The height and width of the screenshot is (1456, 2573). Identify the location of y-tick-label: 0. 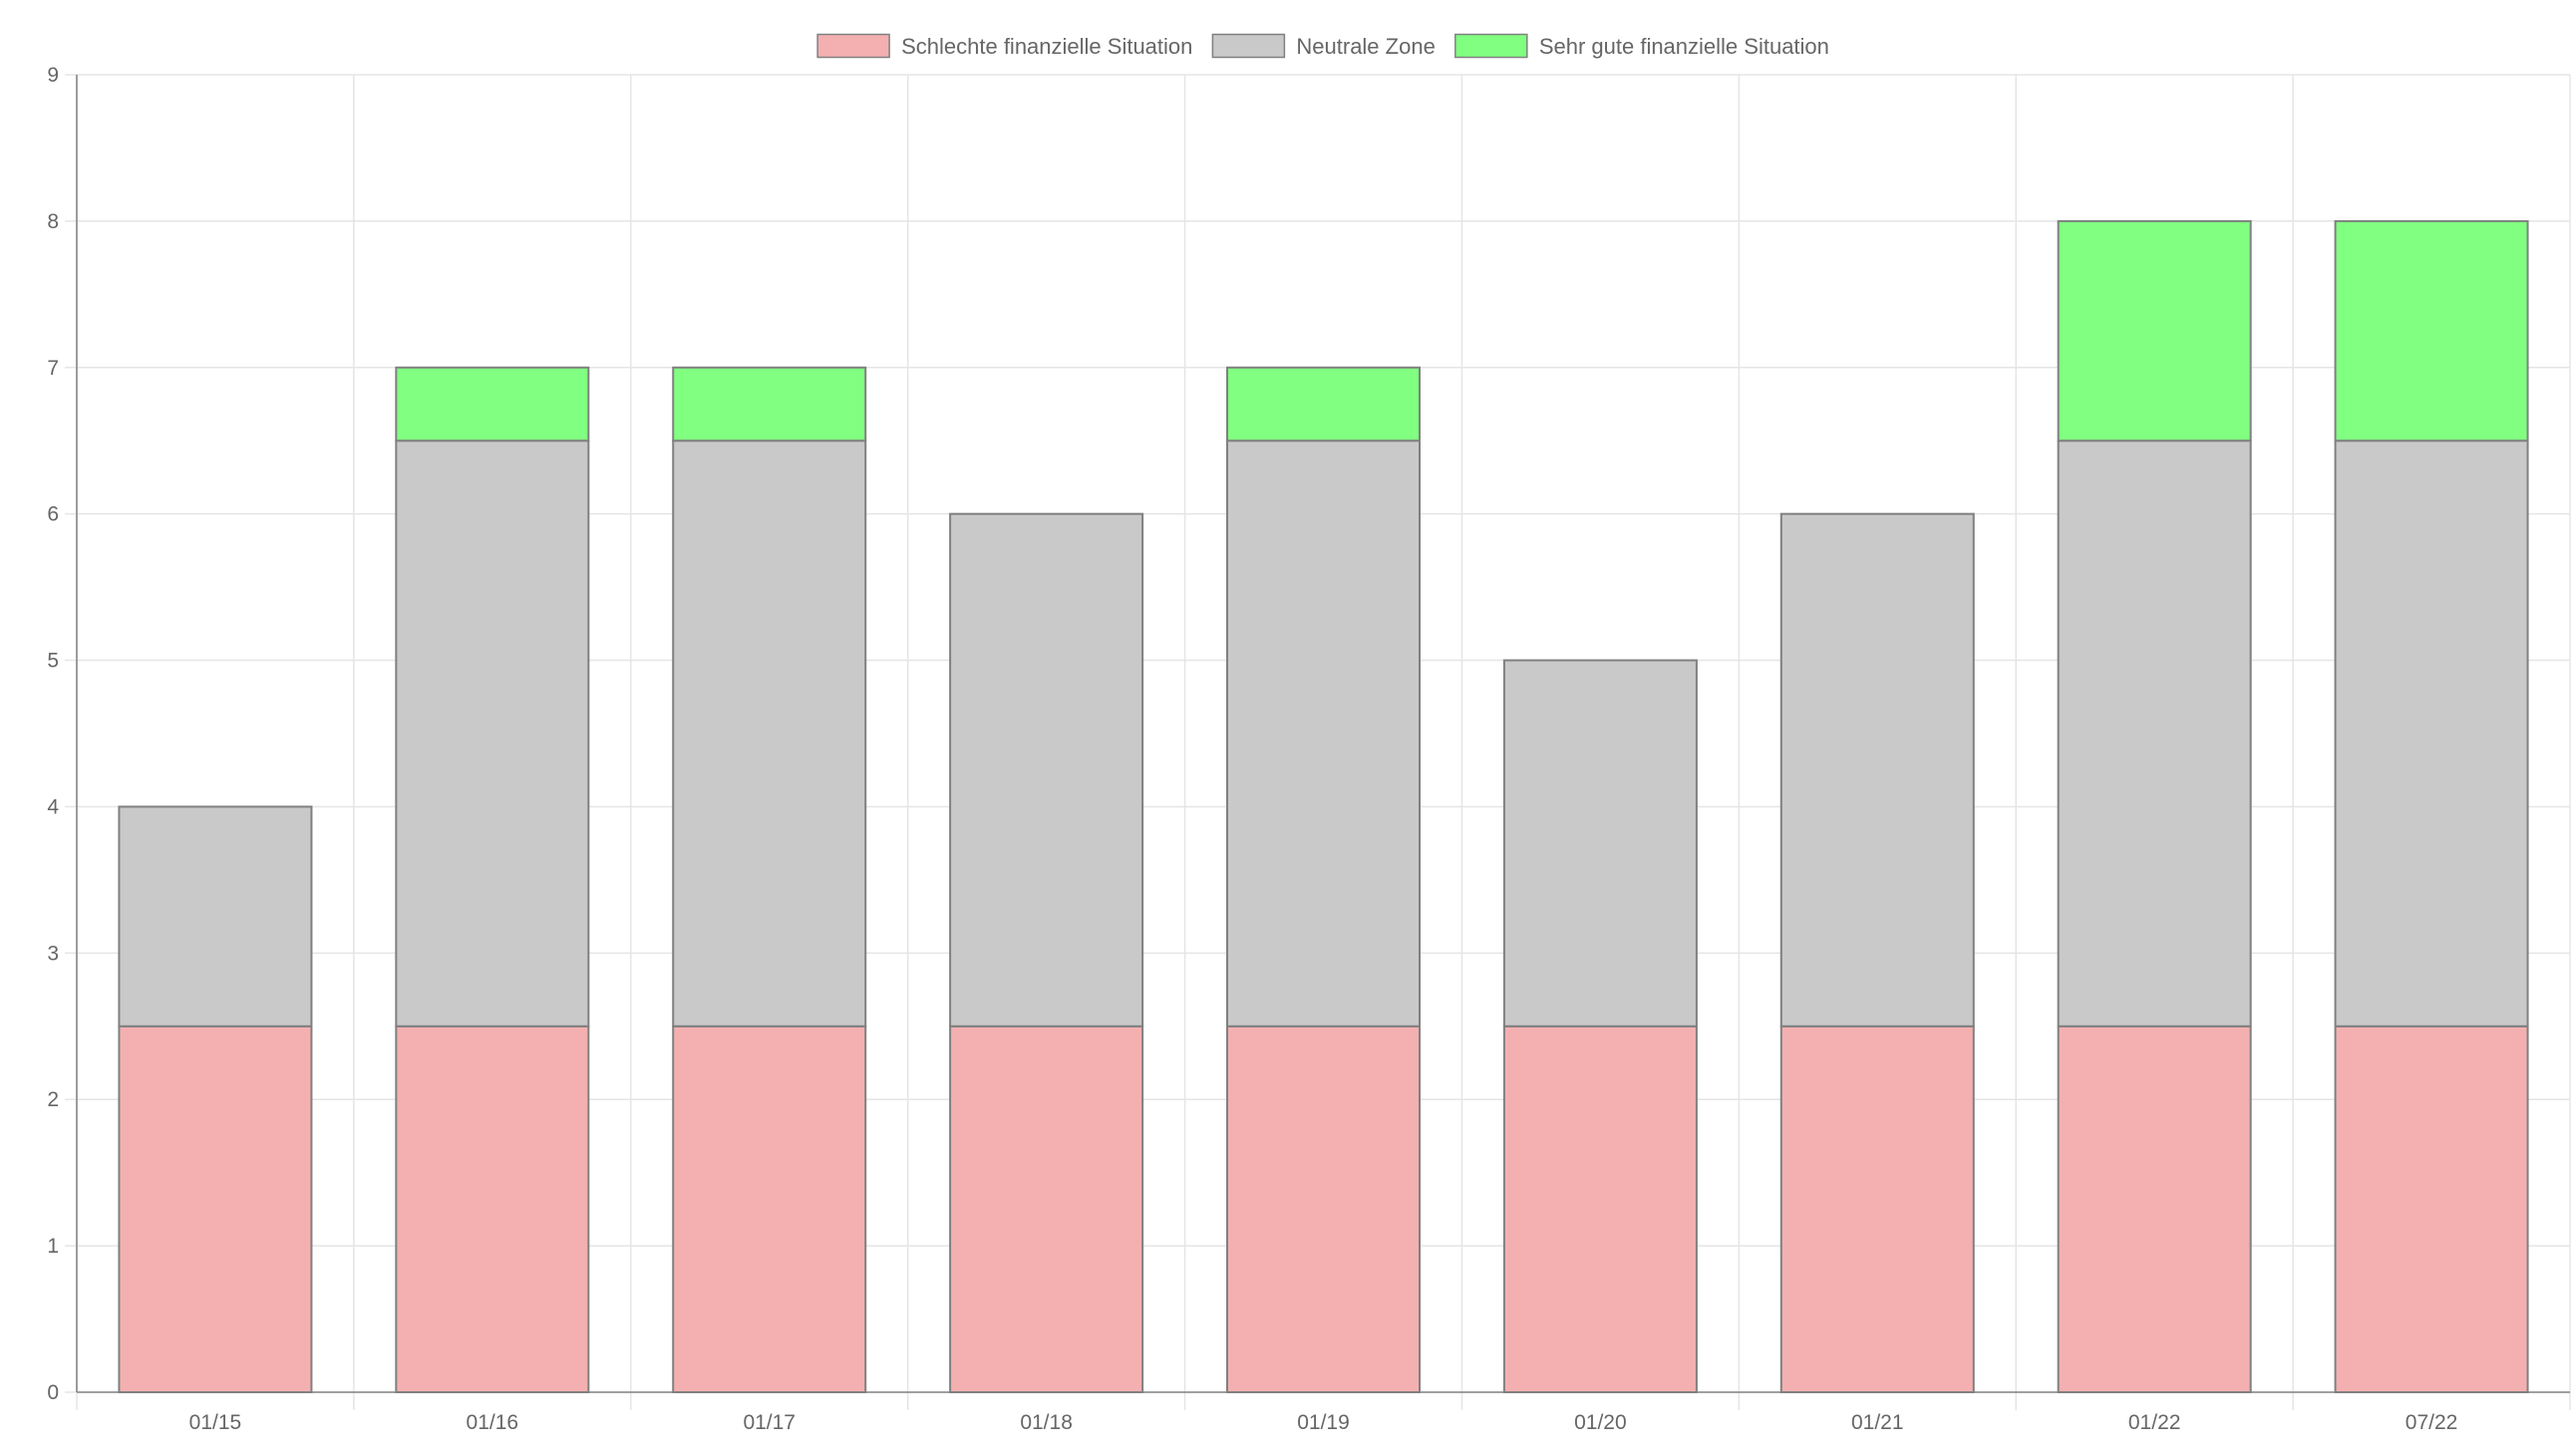
(53, 1392).